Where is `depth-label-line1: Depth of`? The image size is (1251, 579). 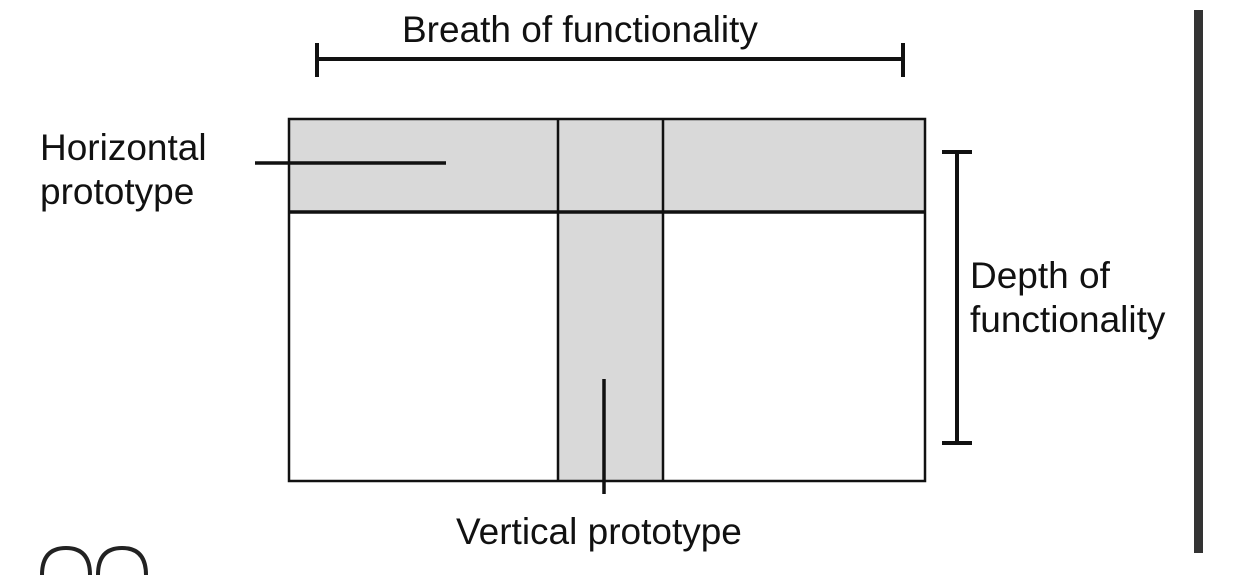
depth-label-line1: Depth of is located at coordinates (1040, 275).